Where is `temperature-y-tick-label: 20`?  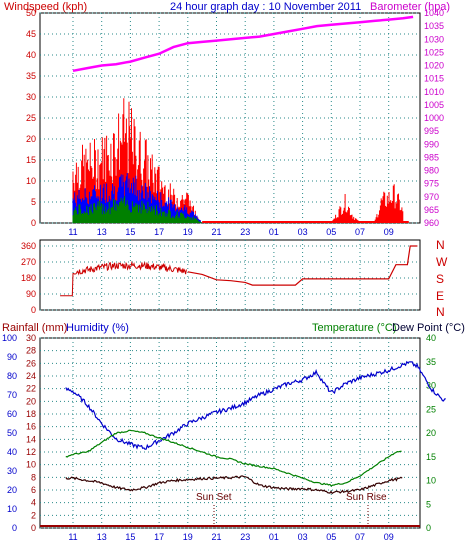 temperature-y-tick-label: 20 is located at coordinates (431, 433).